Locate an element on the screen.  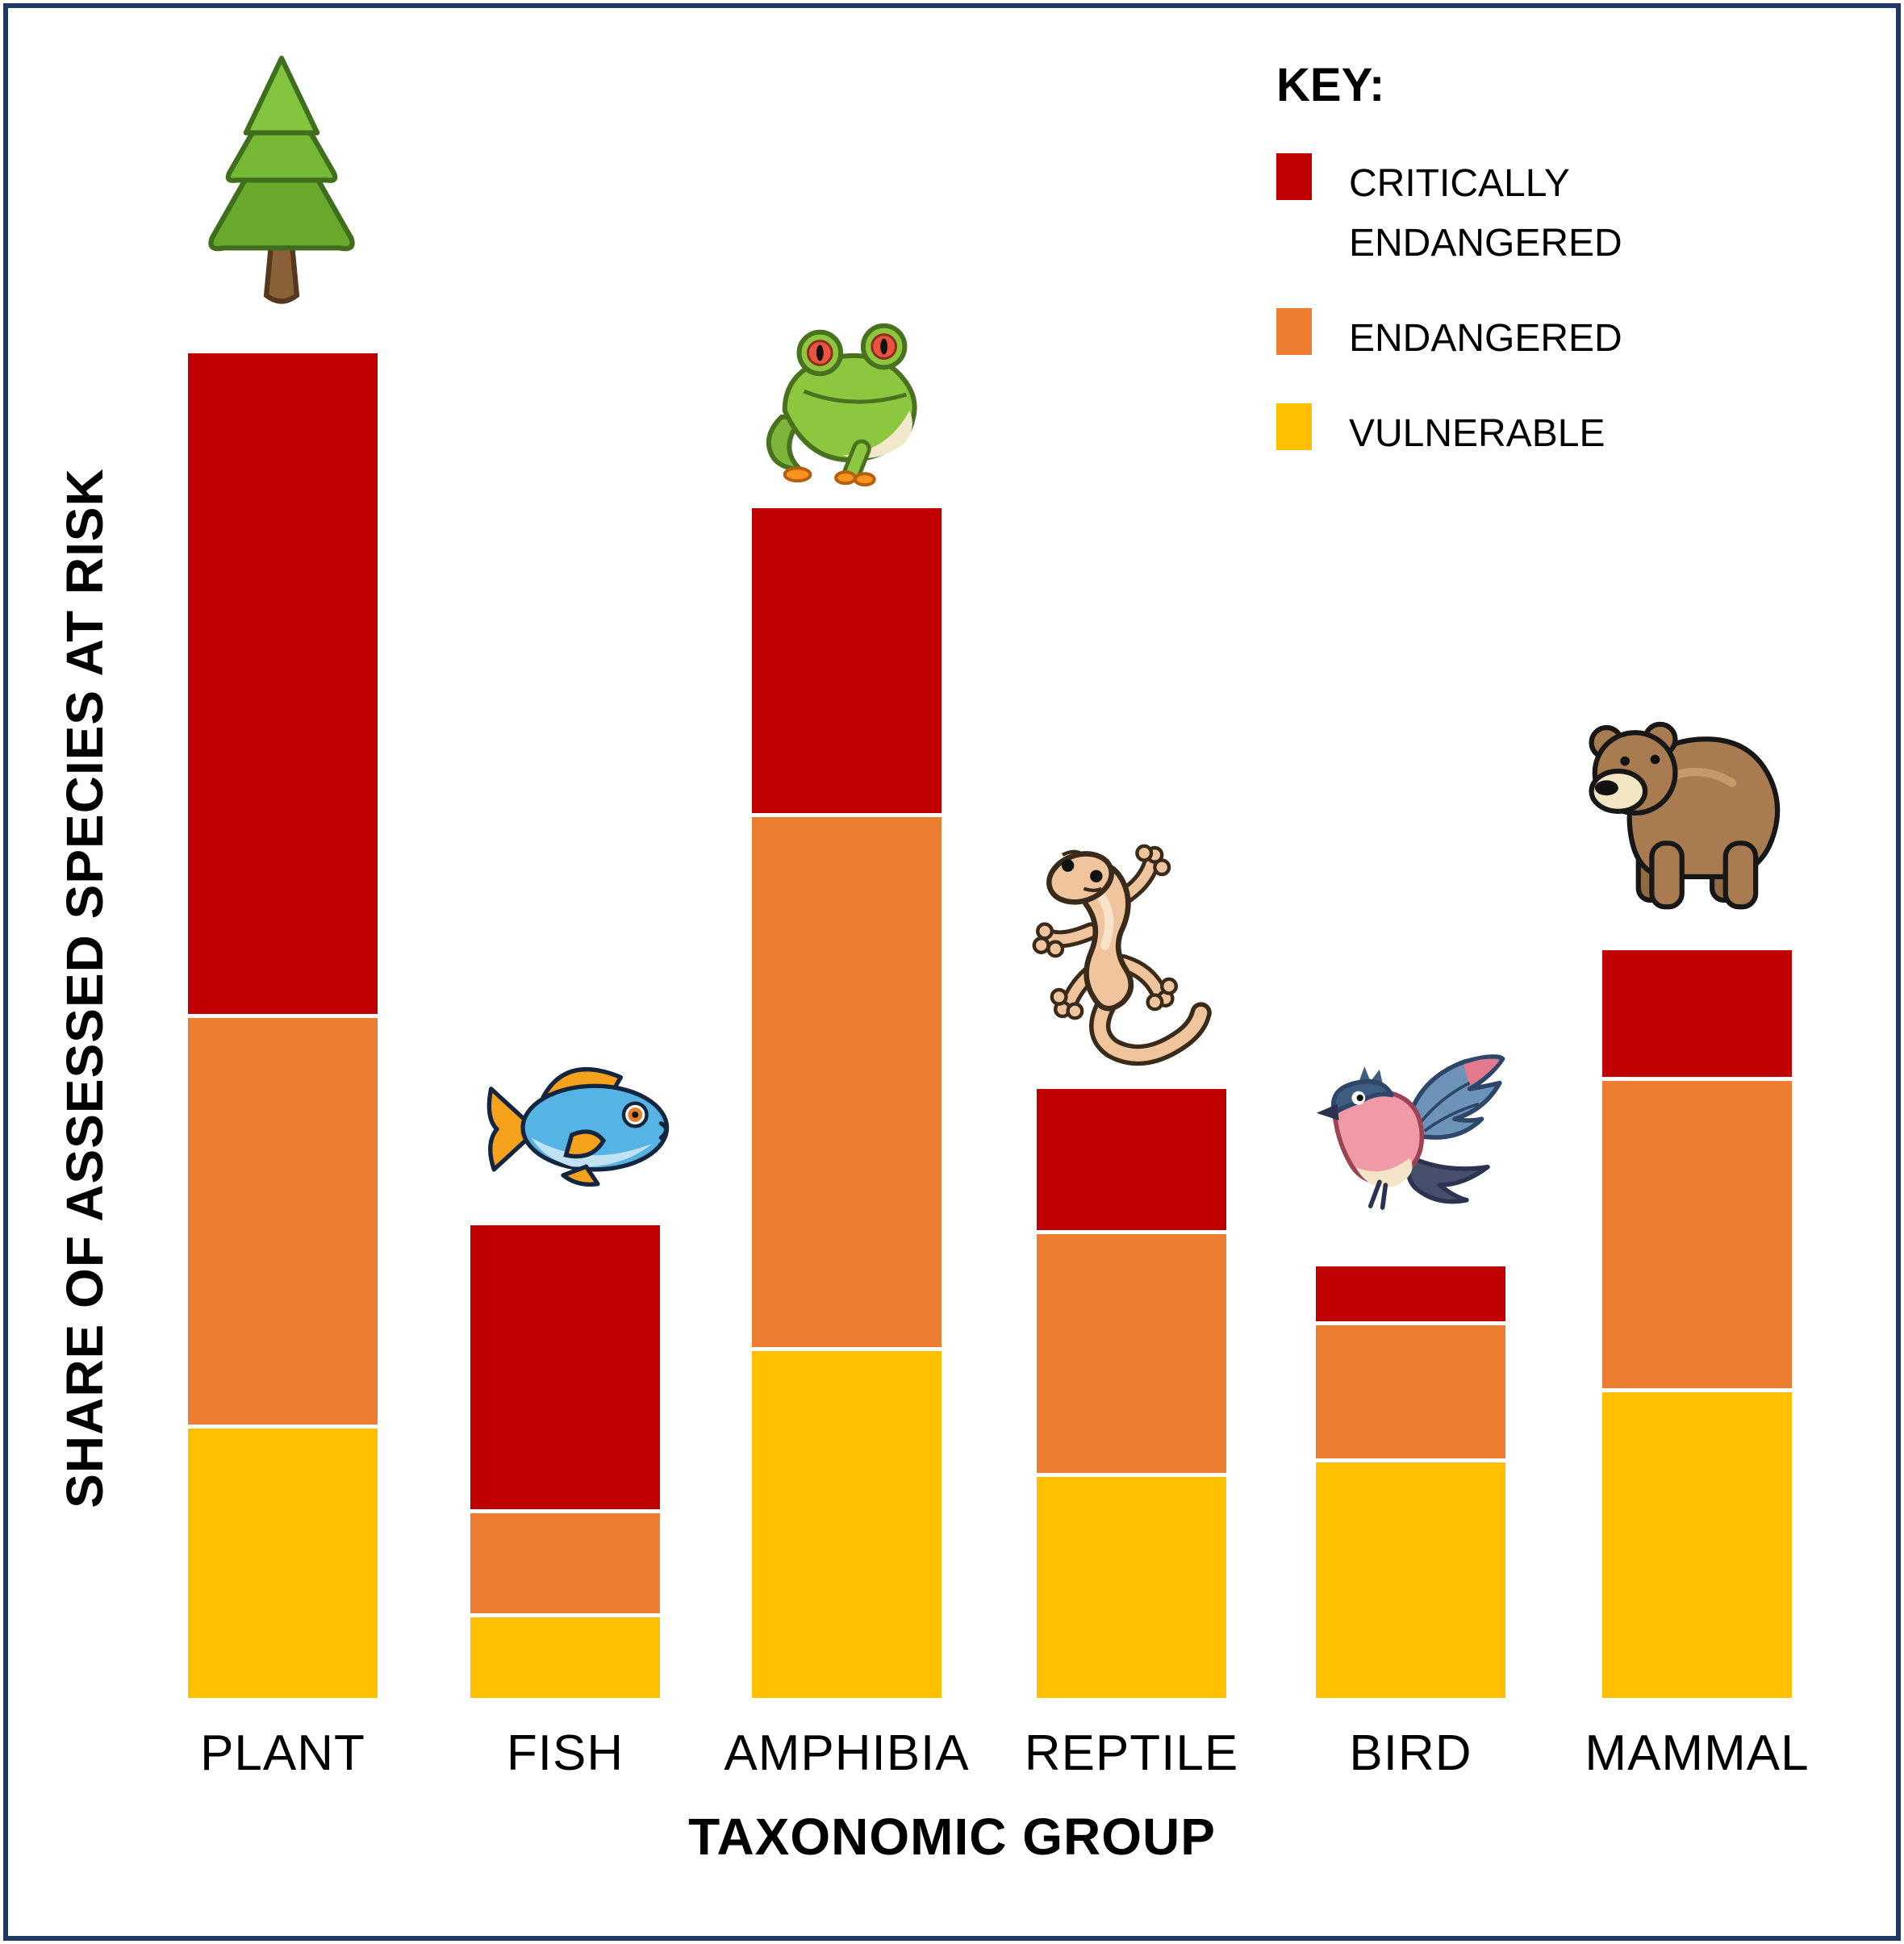
bar-segment-bird-vulnerable is located at coordinates (1410, 1580).